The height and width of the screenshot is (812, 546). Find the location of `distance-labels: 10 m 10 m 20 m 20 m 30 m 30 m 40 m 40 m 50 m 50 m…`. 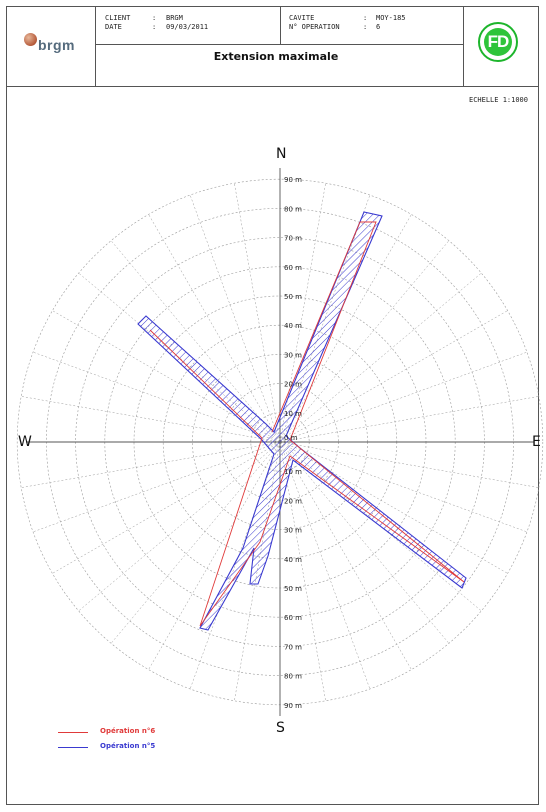

distance-labels: 10 m 10 m 20 m 20 m 30 m 30 m 40 m 40 m 50 m 50 m… is located at coordinates (293, 443).